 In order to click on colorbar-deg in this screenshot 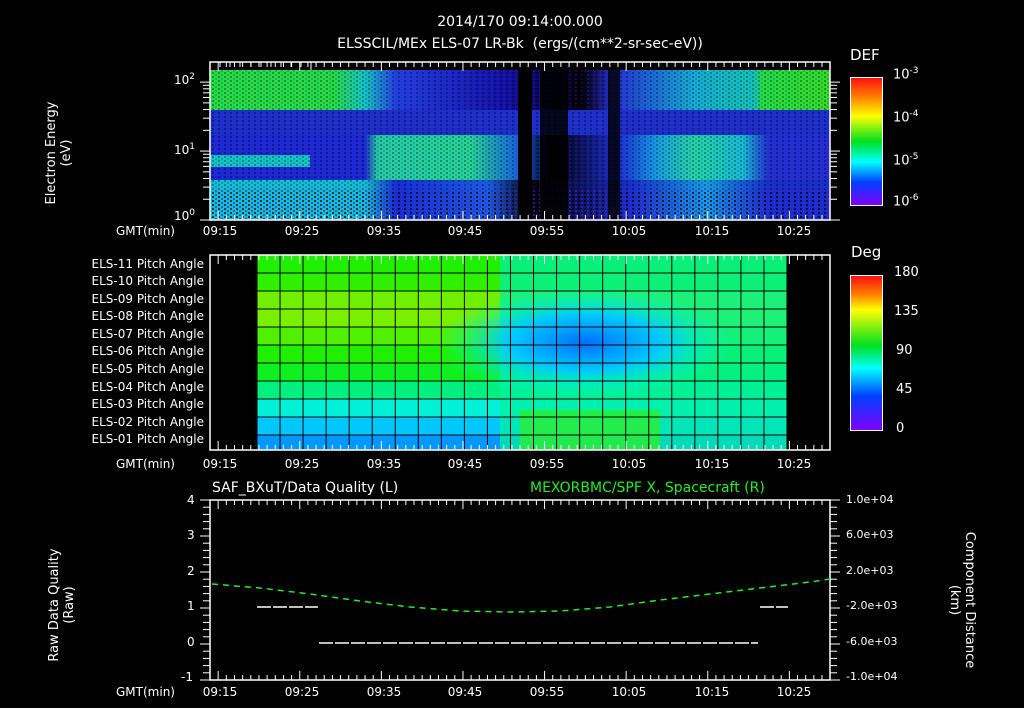, I will do `click(866, 353)`.